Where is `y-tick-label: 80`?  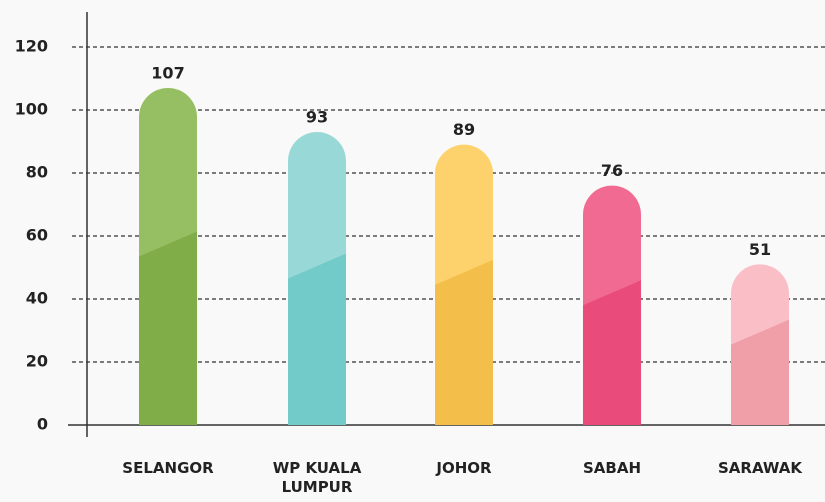
y-tick-label: 80 is located at coordinates (37, 172).